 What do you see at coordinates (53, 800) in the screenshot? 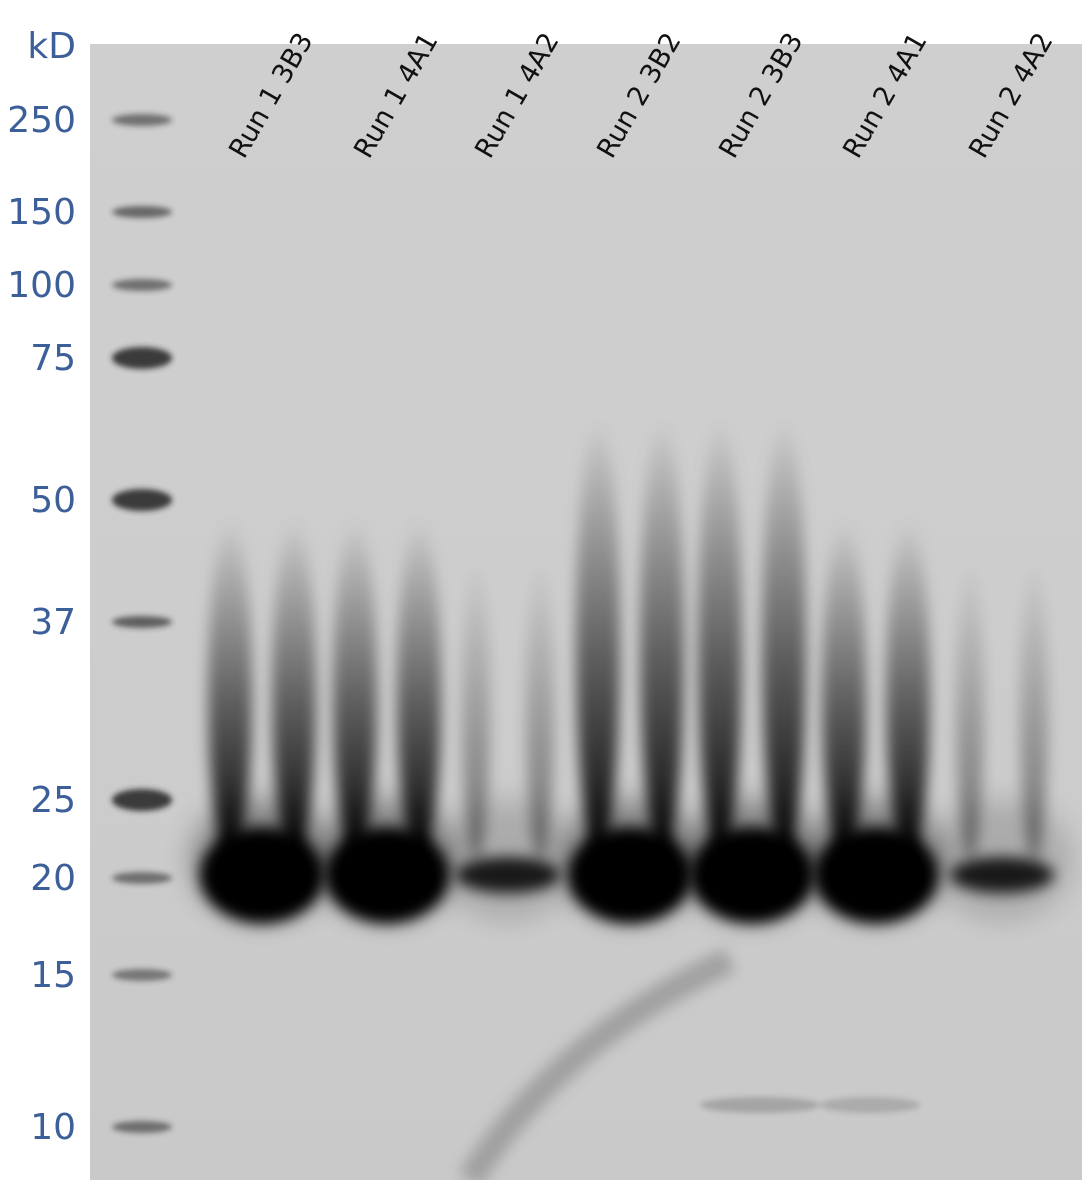
I see `marker-label: 25` at bounding box center [53, 800].